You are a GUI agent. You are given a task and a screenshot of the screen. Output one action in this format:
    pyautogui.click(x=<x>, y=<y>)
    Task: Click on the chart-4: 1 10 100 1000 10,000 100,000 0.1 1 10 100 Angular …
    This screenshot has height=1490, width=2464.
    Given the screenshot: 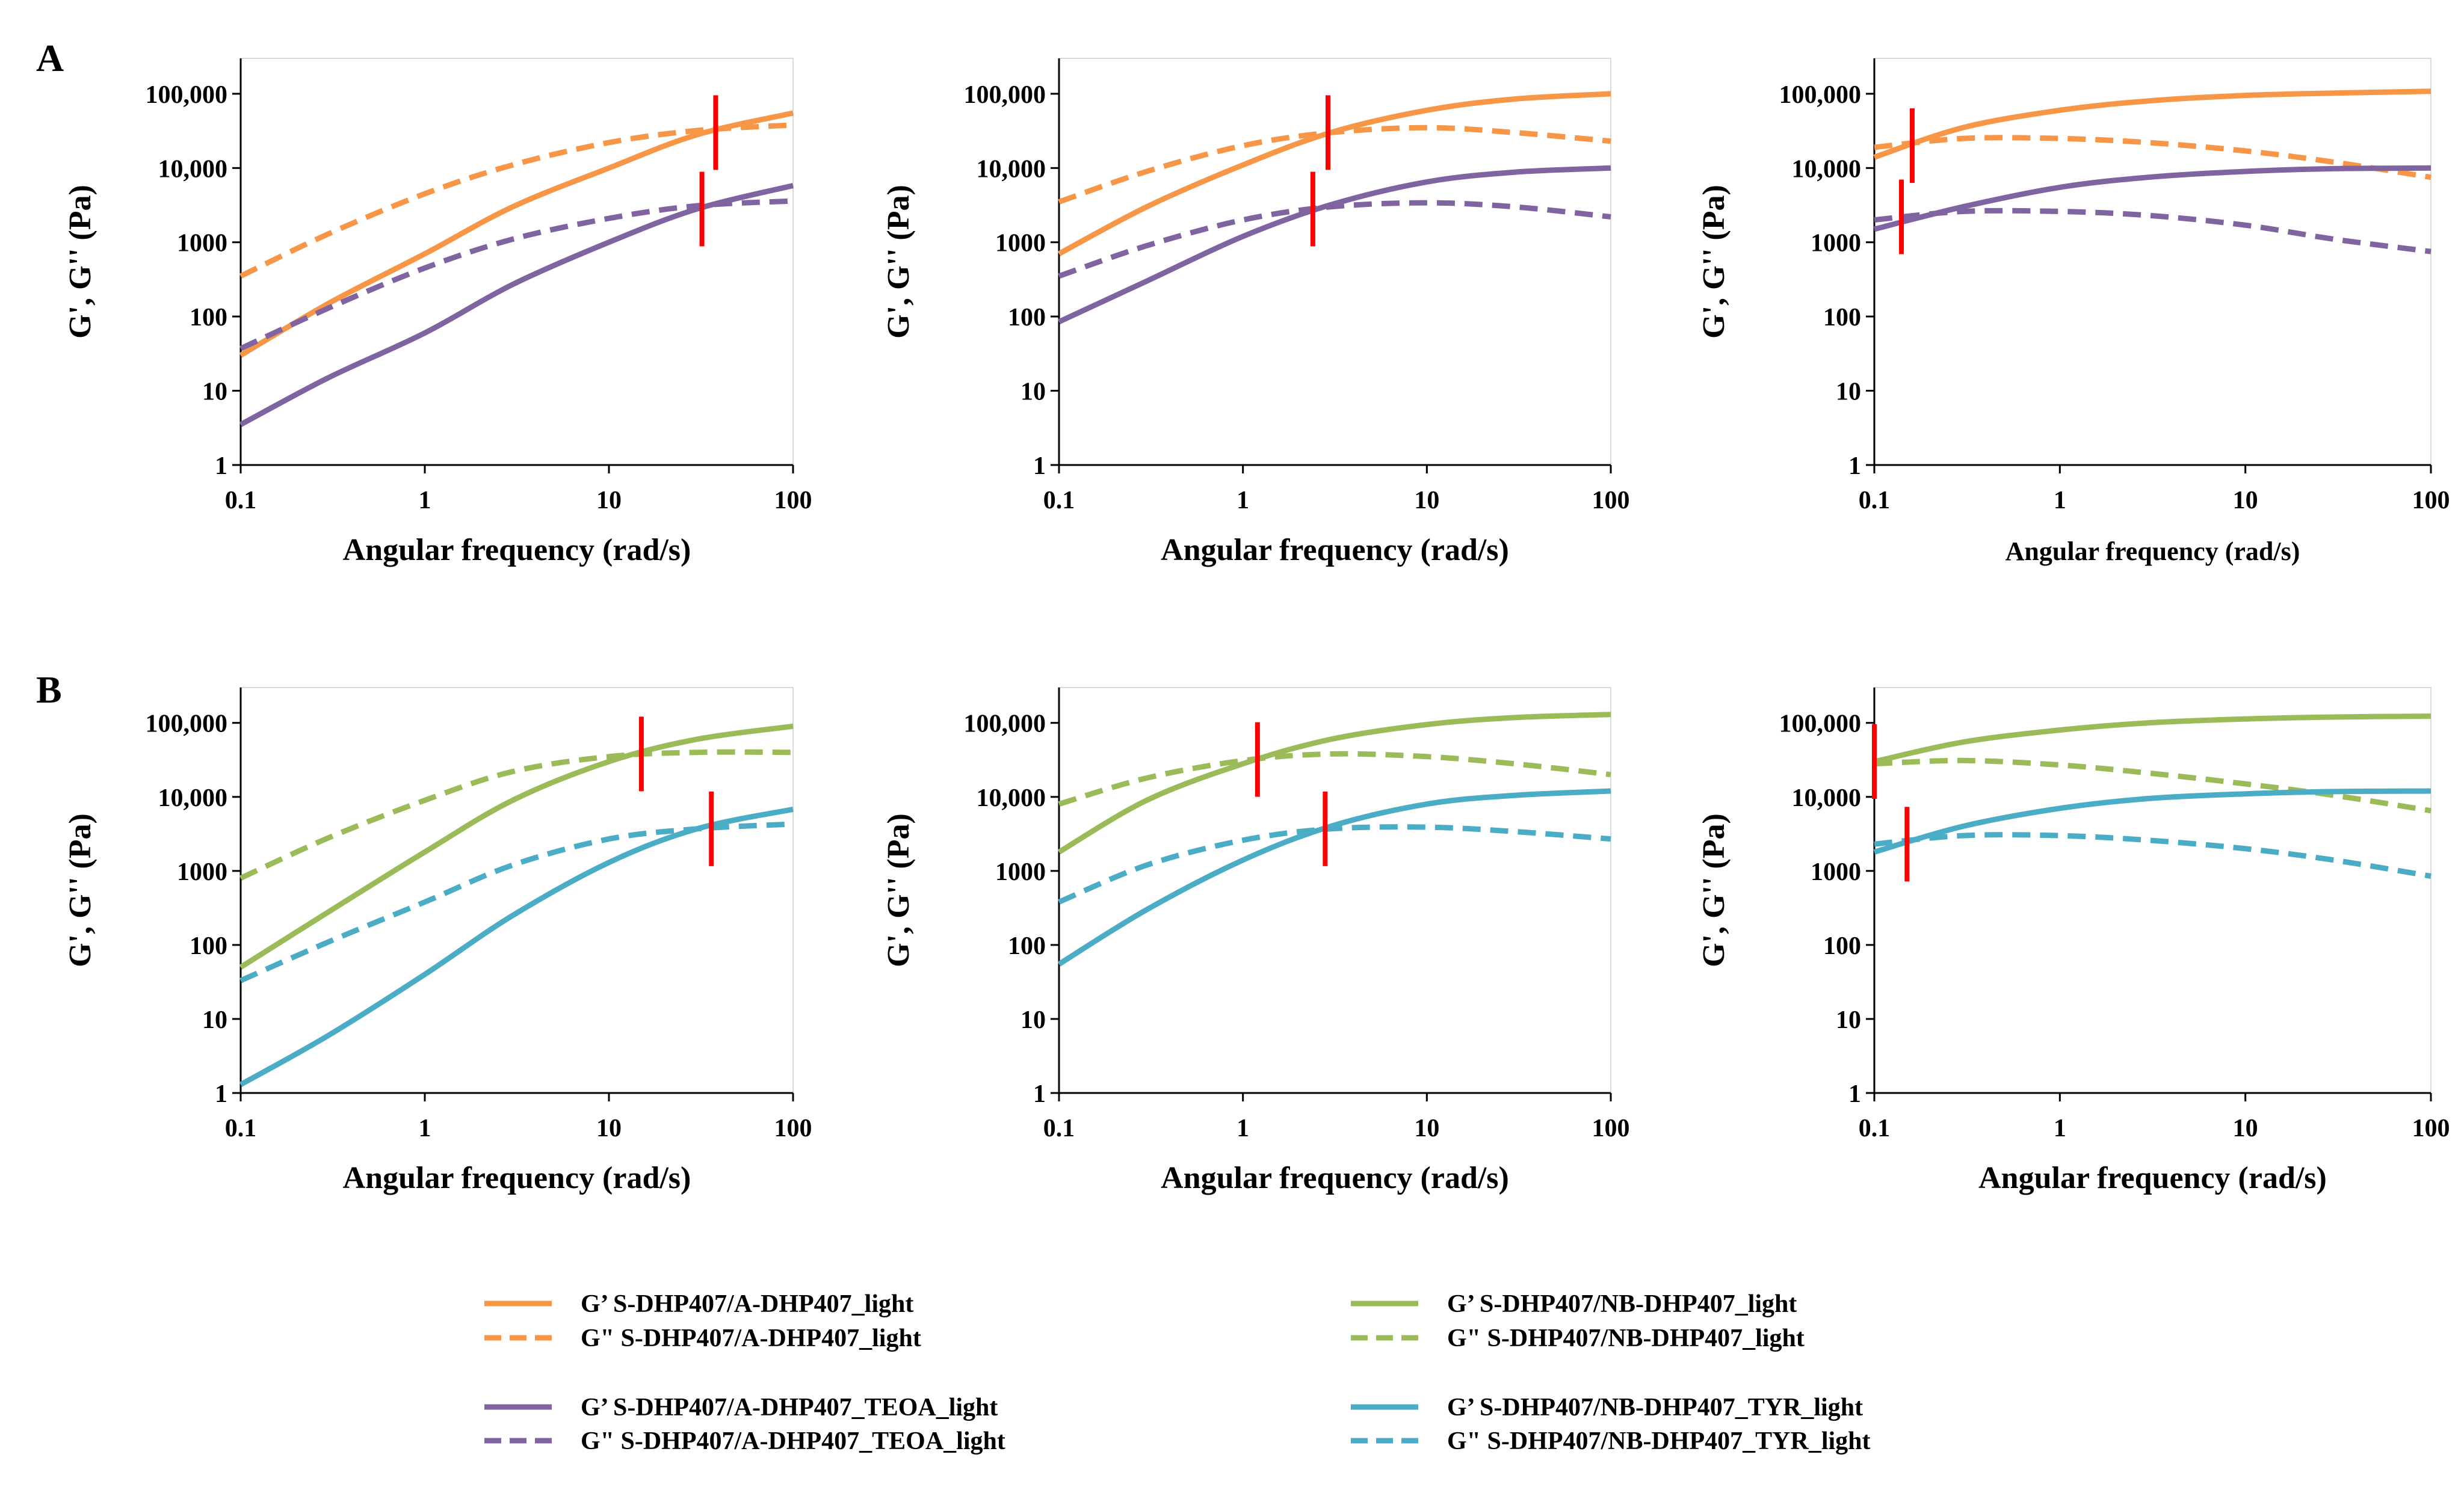 What is the action you would take?
    pyautogui.click(x=437, y=941)
    